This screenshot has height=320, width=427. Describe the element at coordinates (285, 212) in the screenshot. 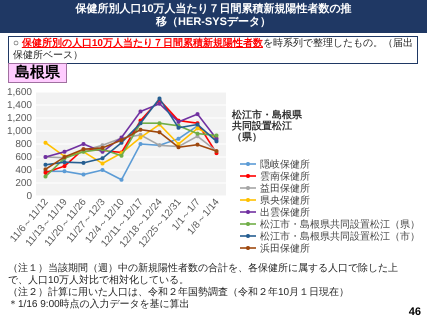

I see `legend-label: 出雲保健所` at that location.